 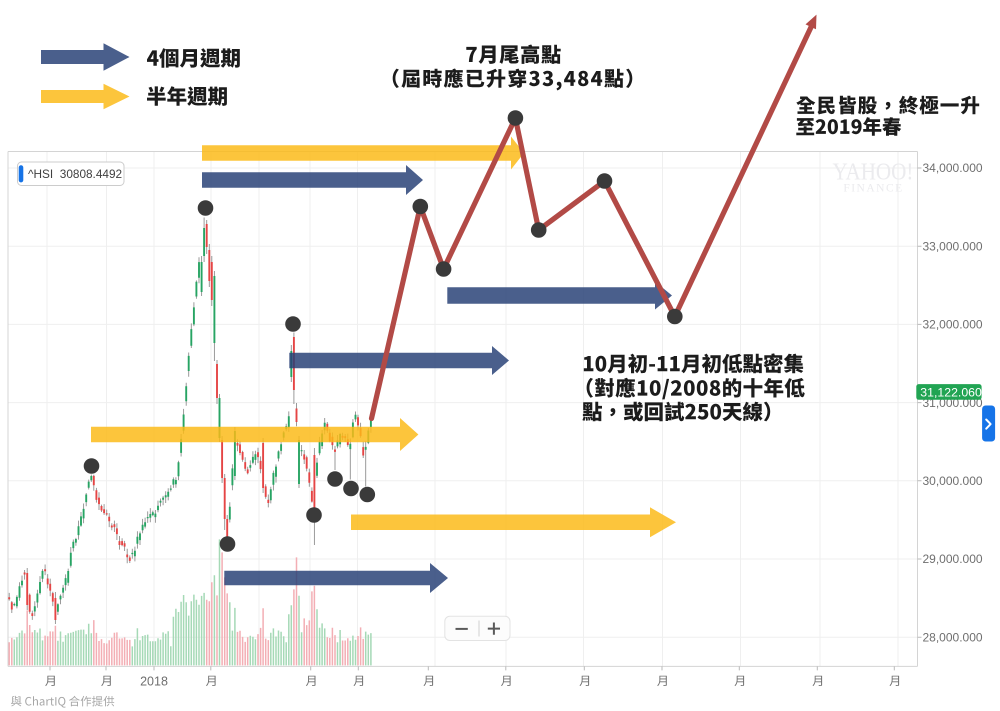 What do you see at coordinates (954, 392) in the screenshot?
I see `svg-text: 31,122.0605` at bounding box center [954, 392].